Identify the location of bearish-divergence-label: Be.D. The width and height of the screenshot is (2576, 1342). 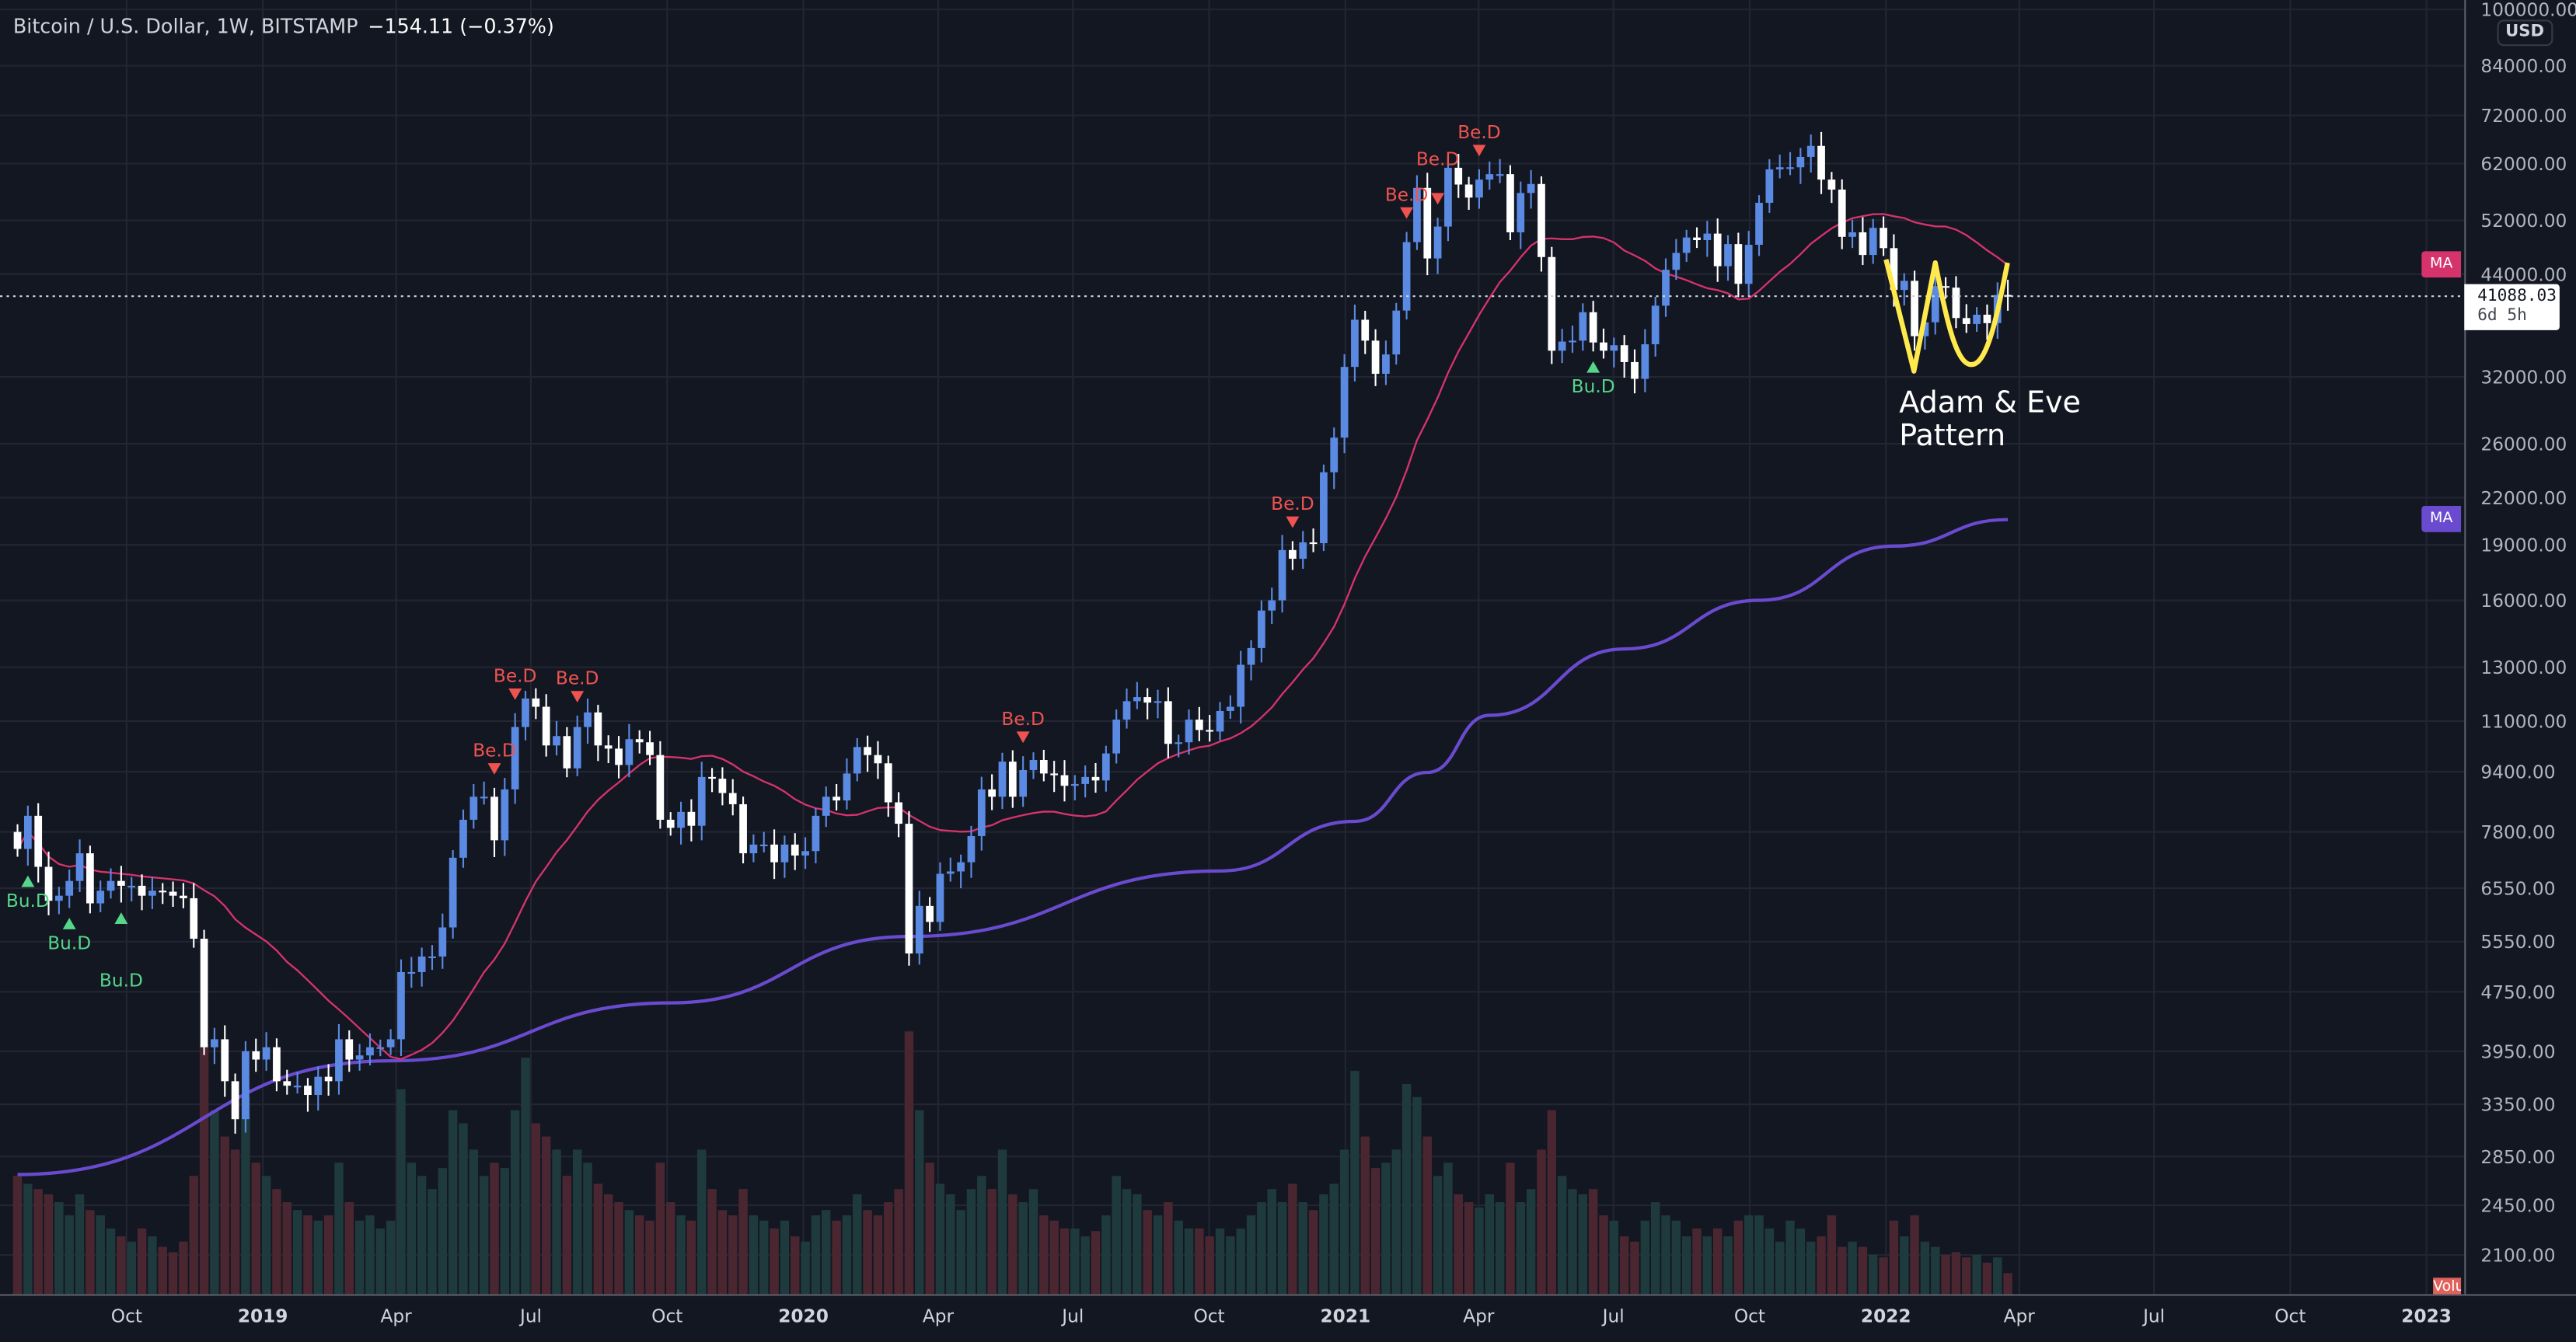
(578, 679).